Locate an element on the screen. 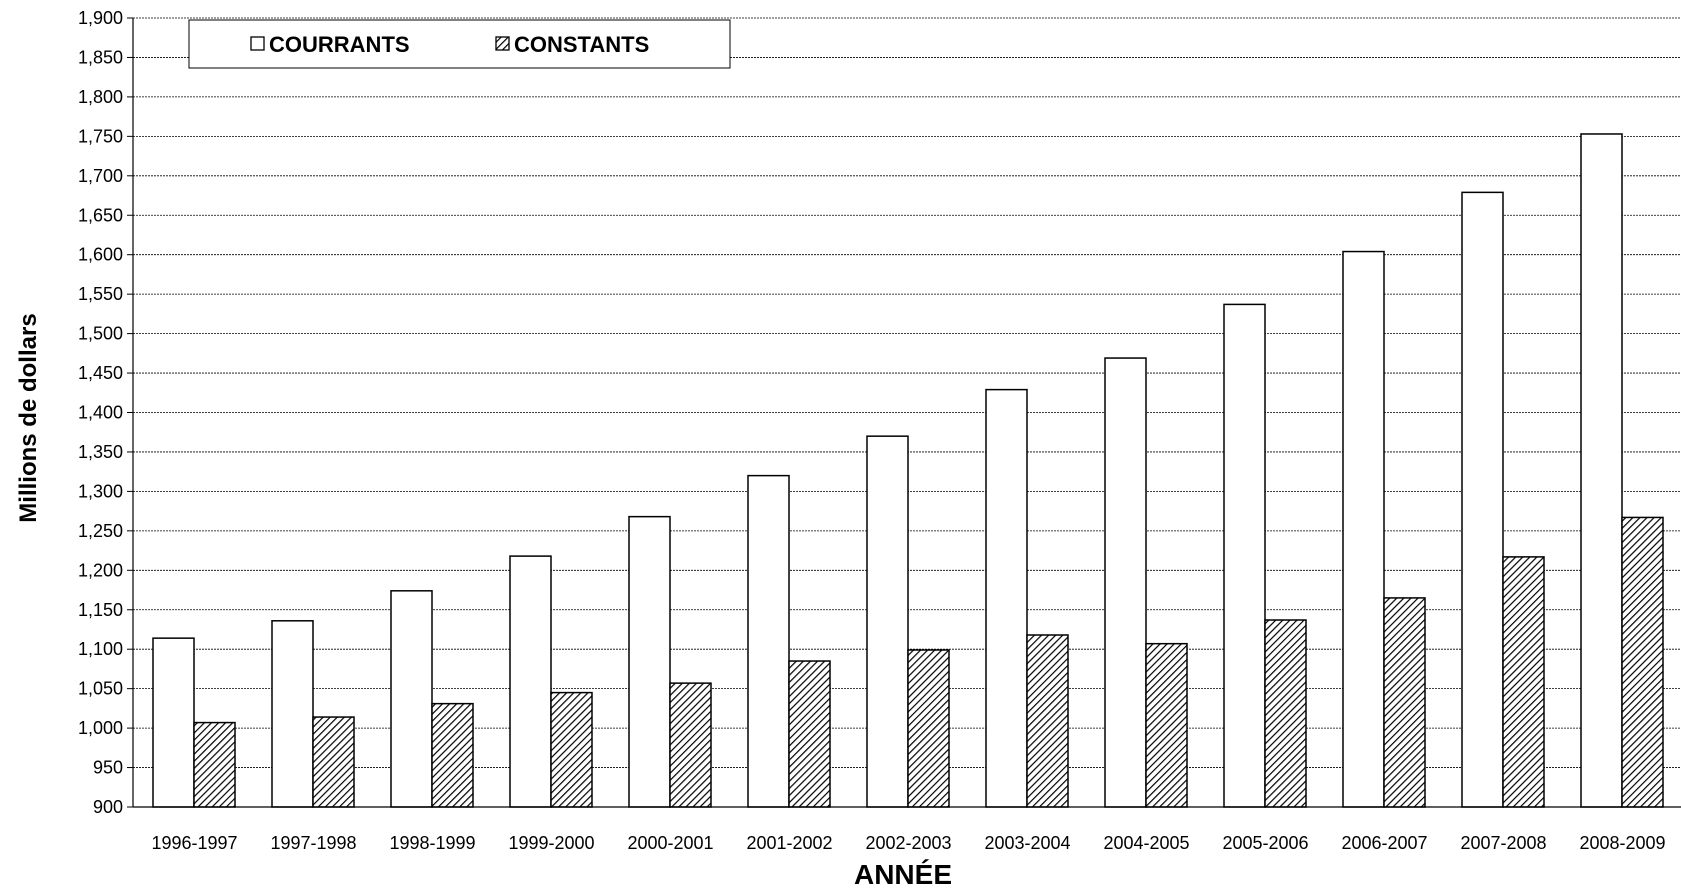 This screenshot has width=1681, height=890. y-tick-label: 1,550 is located at coordinates (100, 294).